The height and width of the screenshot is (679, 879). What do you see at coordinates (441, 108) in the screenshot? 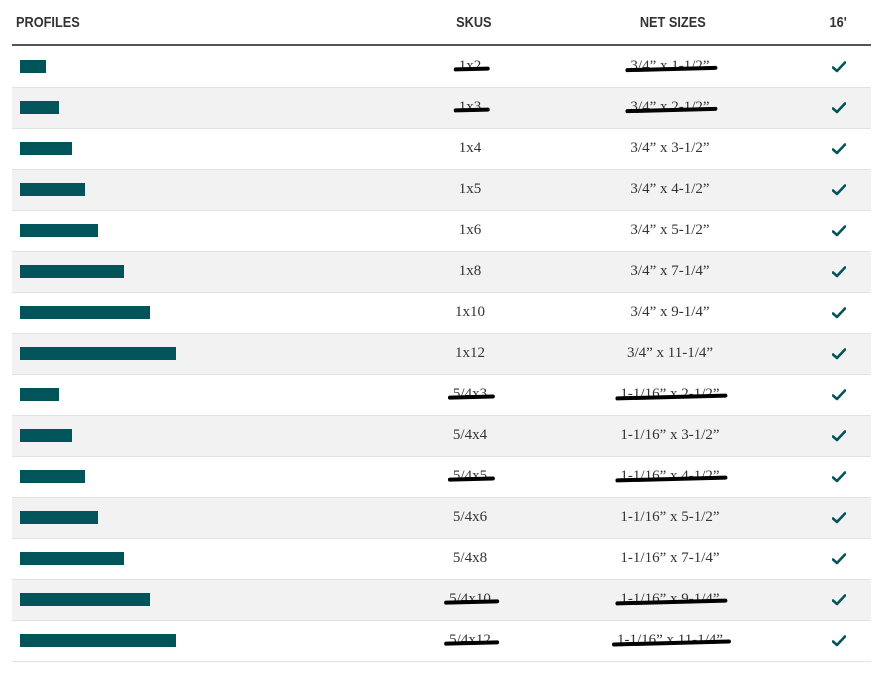
I see `table-row: 1x3 3/4” x 2-1/2”` at bounding box center [441, 108].